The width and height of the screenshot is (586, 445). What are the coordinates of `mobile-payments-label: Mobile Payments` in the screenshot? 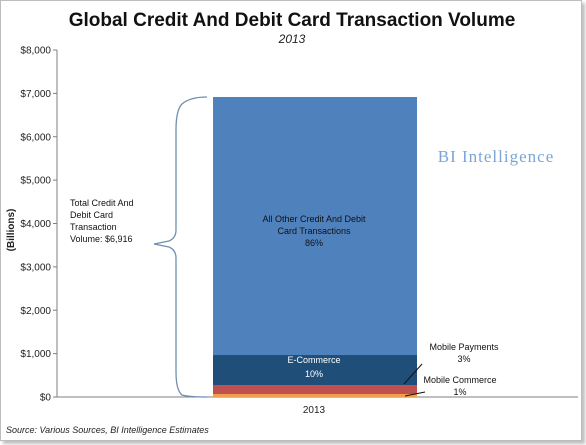 It's located at (464, 347).